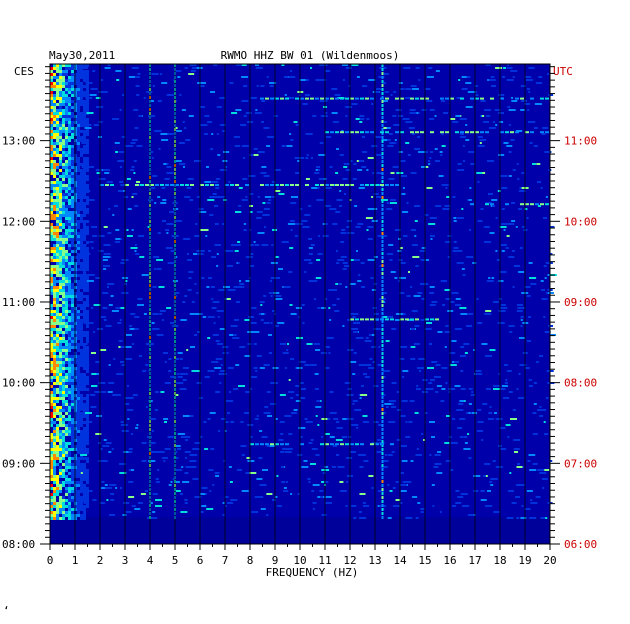  What do you see at coordinates (324, 560) in the screenshot?
I see `x-tick-label: 11` at bounding box center [324, 560].